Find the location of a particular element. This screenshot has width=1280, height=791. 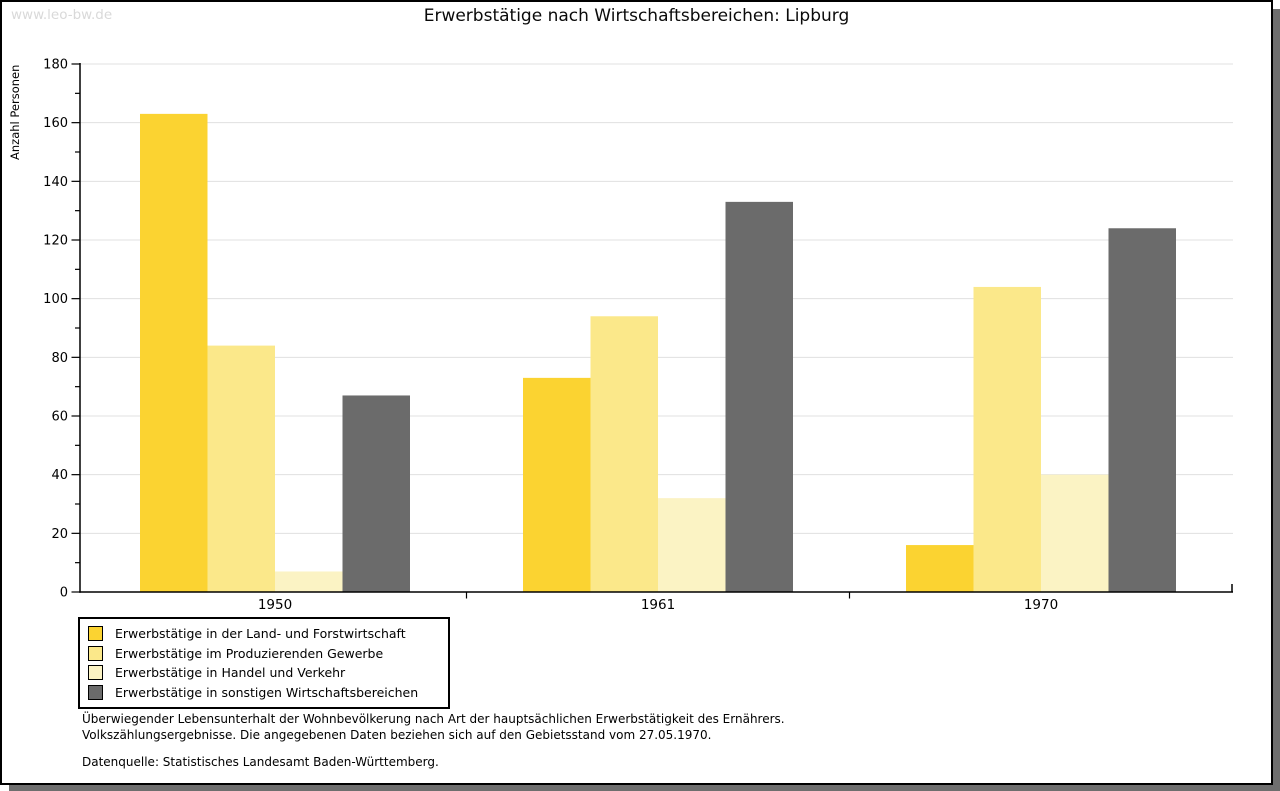

y-tick-label: 100 is located at coordinates (55, 299).